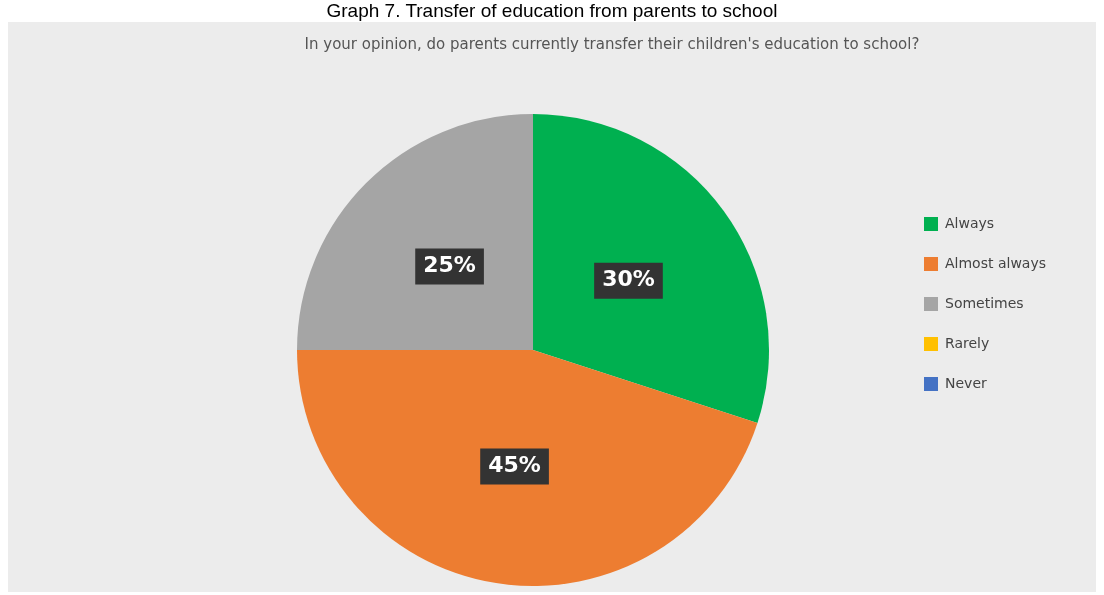  I want to click on legend-label: Almost always, so click(995, 262).